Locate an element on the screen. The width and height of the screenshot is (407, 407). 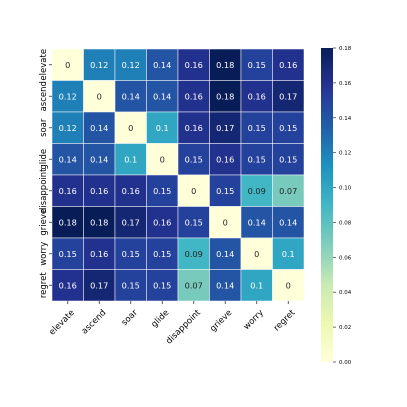
cell-value-label: 0.07 is located at coordinates (288, 191).